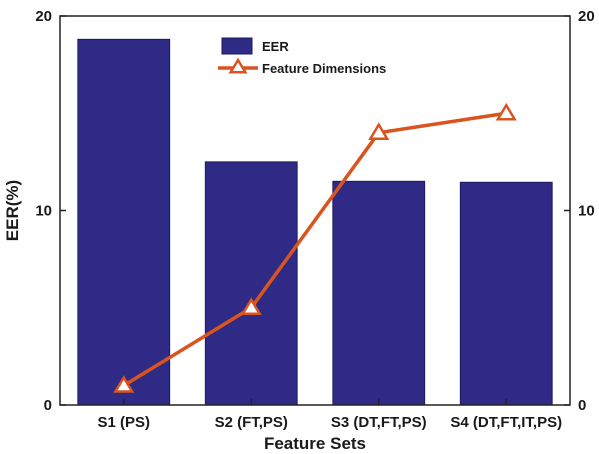 This screenshot has height=454, width=599. Describe the element at coordinates (324, 68) in the screenshot. I see `legend-label-feature-dimensions: Feature Dimensions` at that location.